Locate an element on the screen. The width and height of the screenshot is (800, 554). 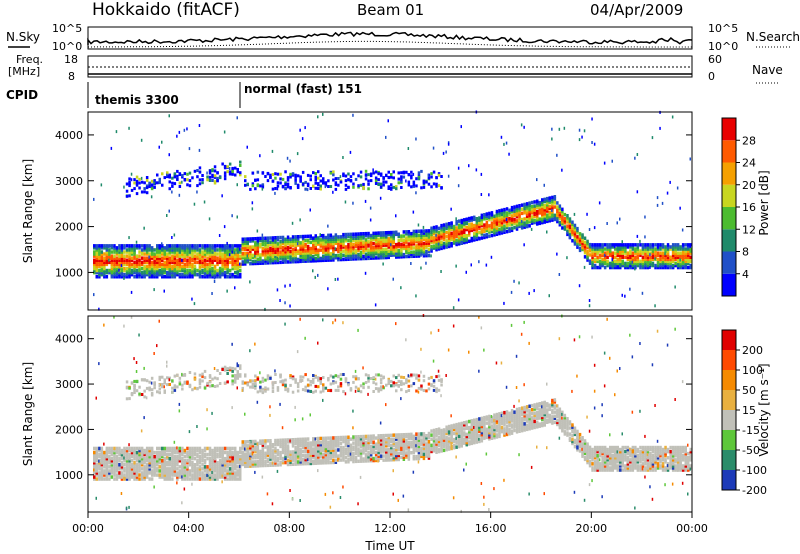
nsky-label: N.Sky is located at coordinates (23, 37).